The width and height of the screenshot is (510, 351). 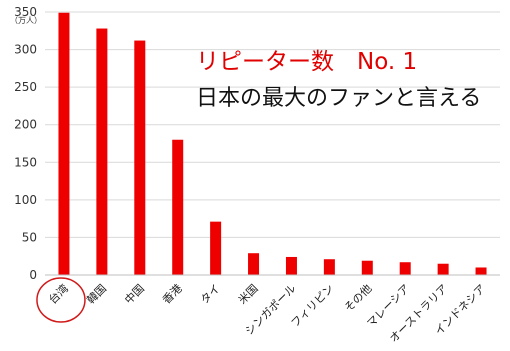 What do you see at coordinates (358, 298) in the screenshot?
I see `x-tick-label: その他` at bounding box center [358, 298].